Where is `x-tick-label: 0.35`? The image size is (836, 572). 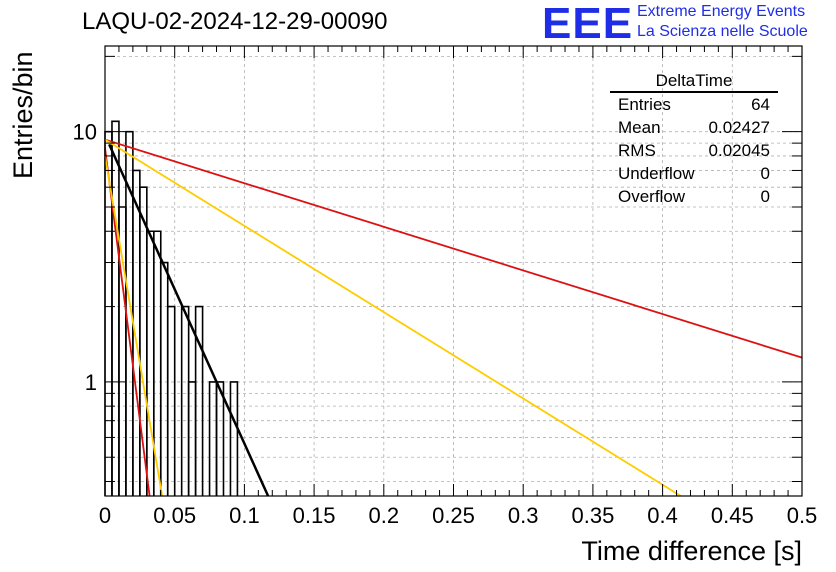
x-tick-label: 0.35 is located at coordinates (592, 515).